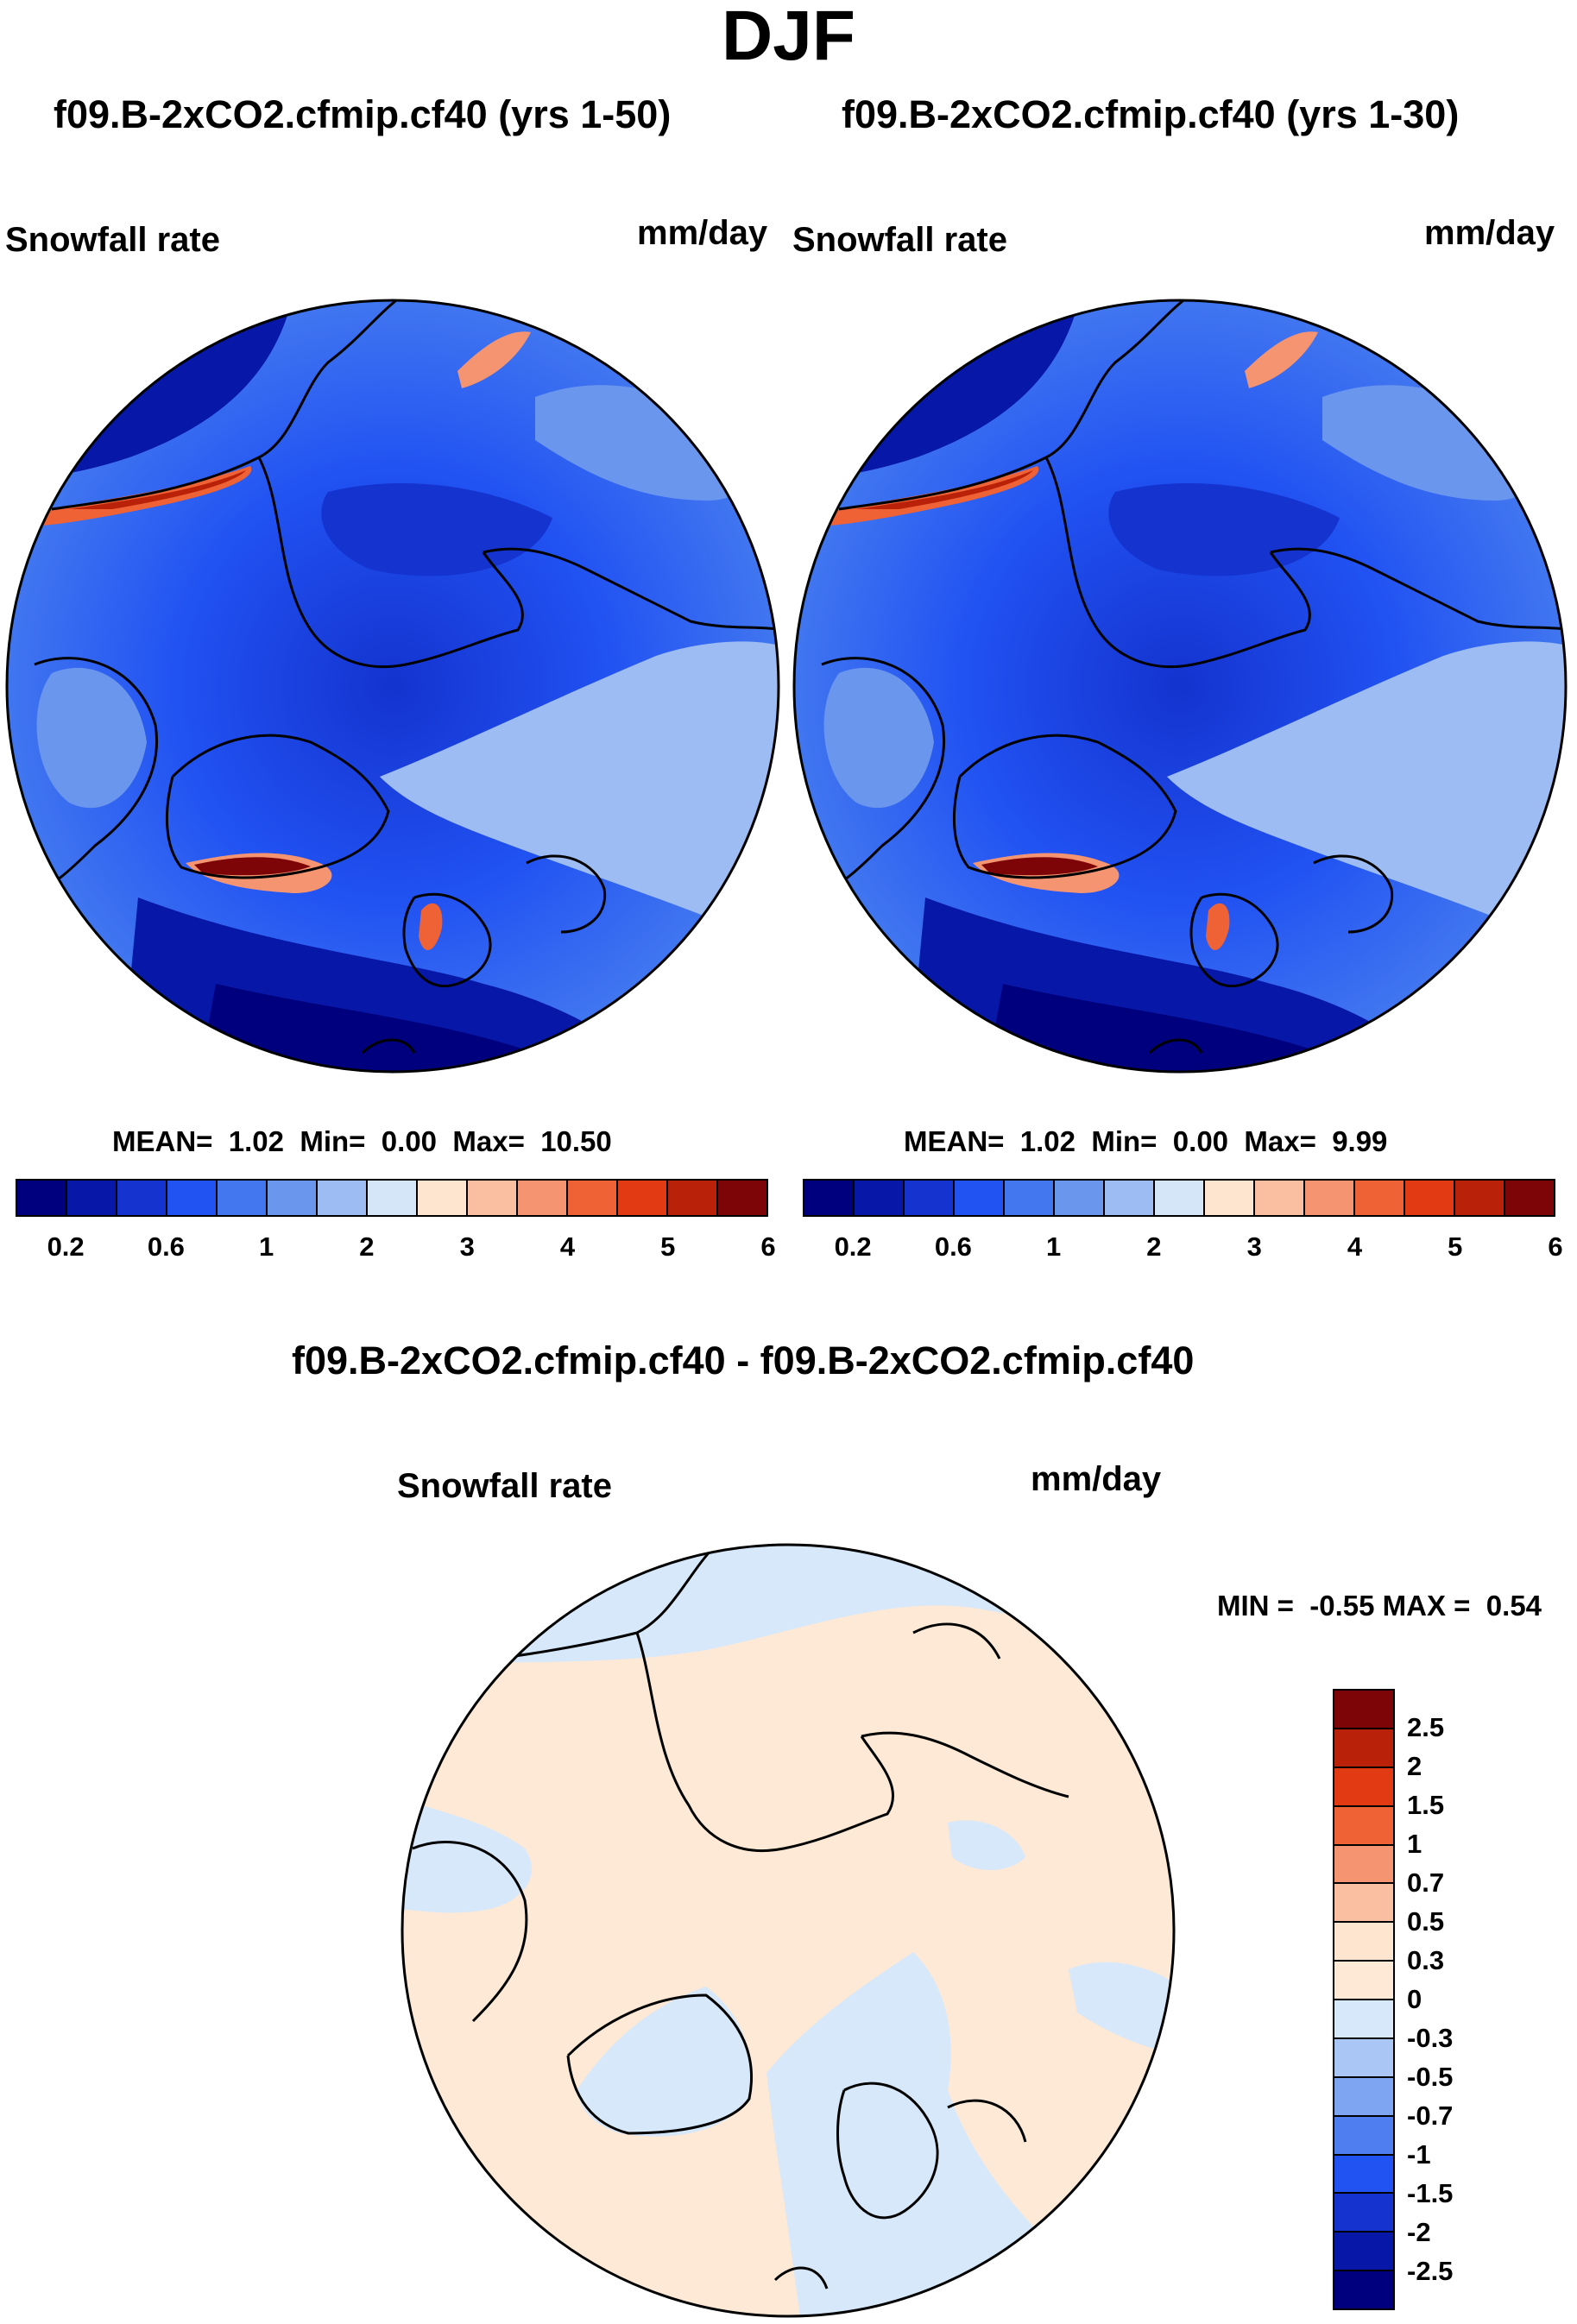 The image size is (1577, 2324). What do you see at coordinates (66, 1246) in the screenshot?
I see `panel1-colorbar-tick-label: 0.2` at bounding box center [66, 1246].